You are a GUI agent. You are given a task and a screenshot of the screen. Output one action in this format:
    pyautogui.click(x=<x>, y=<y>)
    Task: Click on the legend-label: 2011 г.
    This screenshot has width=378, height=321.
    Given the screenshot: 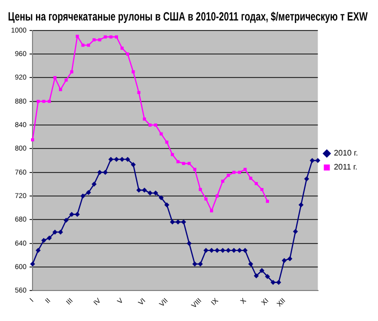 What is the action you would take?
    pyautogui.click(x=346, y=167)
    